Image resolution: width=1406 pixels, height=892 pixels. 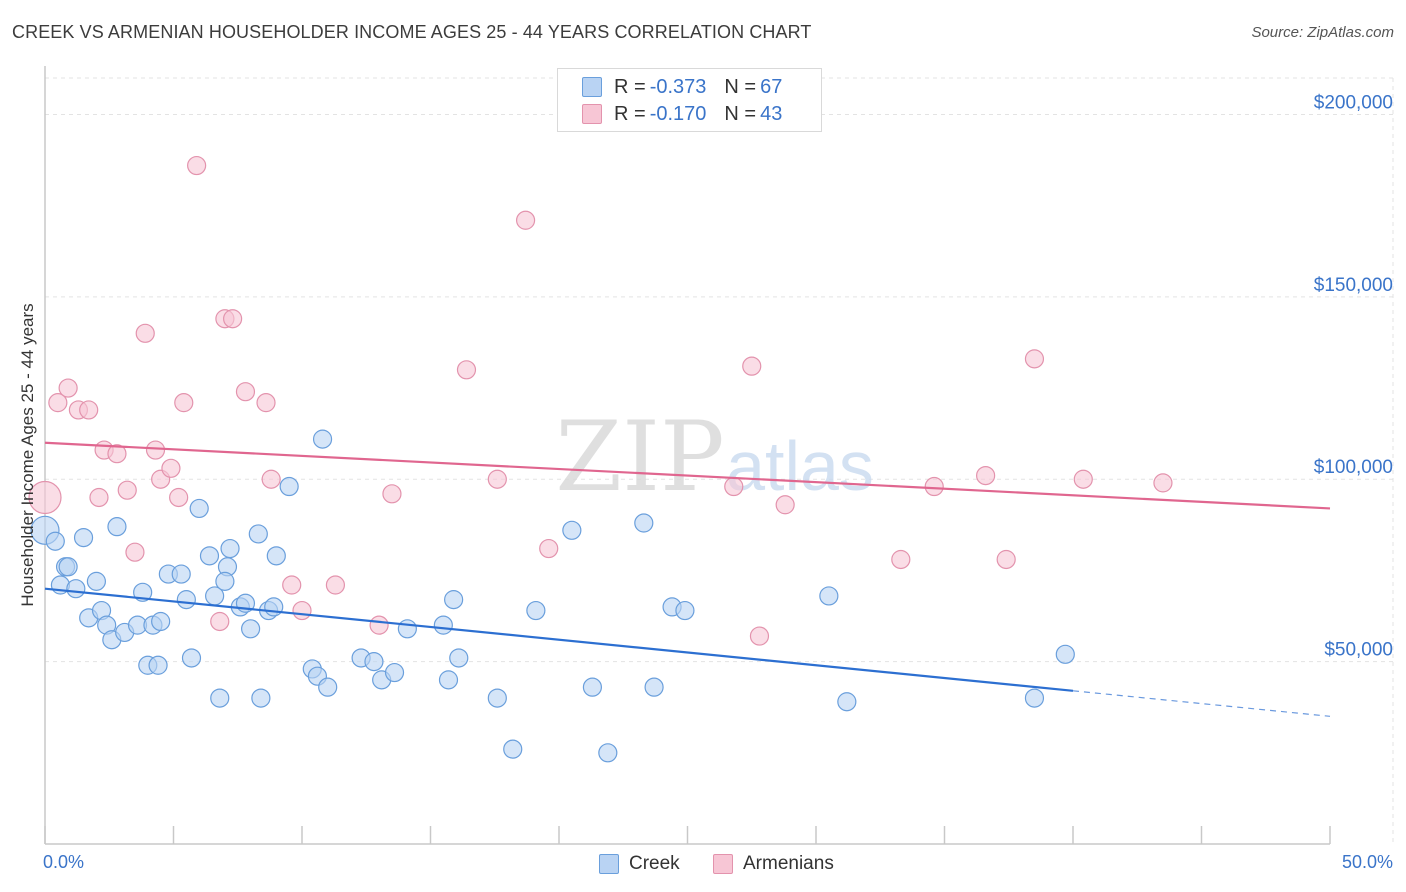 I want to click on x-tick-label-max: 50.0%, so click(x=1367, y=862).